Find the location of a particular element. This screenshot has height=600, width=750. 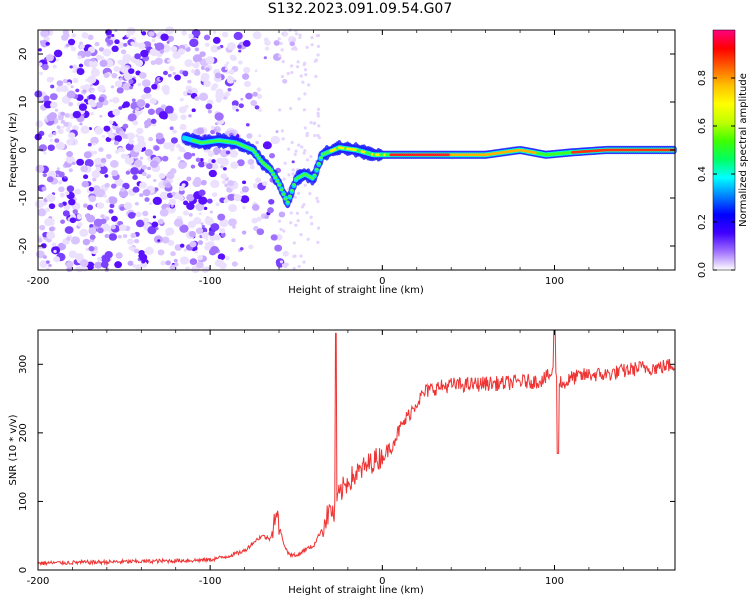

spectrogram-x-tick-label: 0 is located at coordinates (382, 281).